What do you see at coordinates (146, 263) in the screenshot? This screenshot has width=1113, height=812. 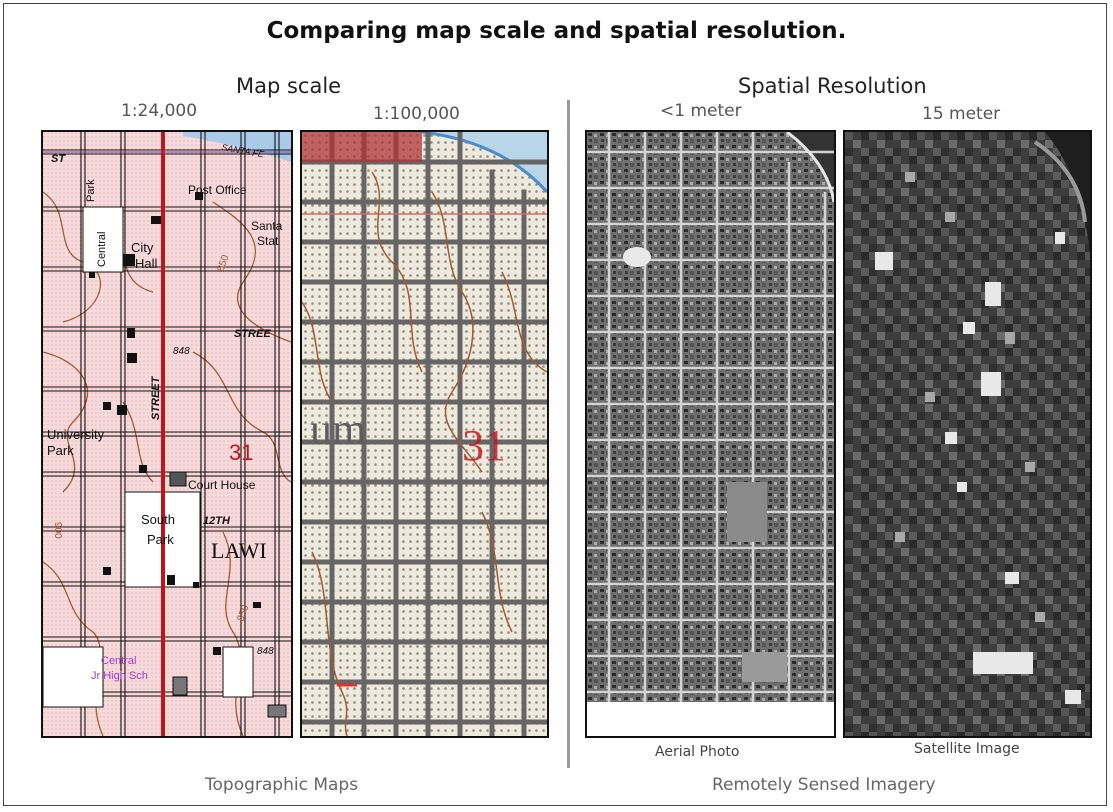 I see `label-hall: Hall` at bounding box center [146, 263].